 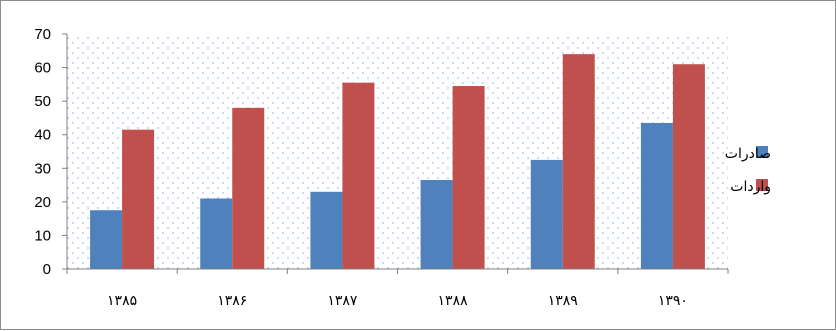 What do you see at coordinates (42, 202) in the screenshot?
I see `y-tick-label: 20` at bounding box center [42, 202].